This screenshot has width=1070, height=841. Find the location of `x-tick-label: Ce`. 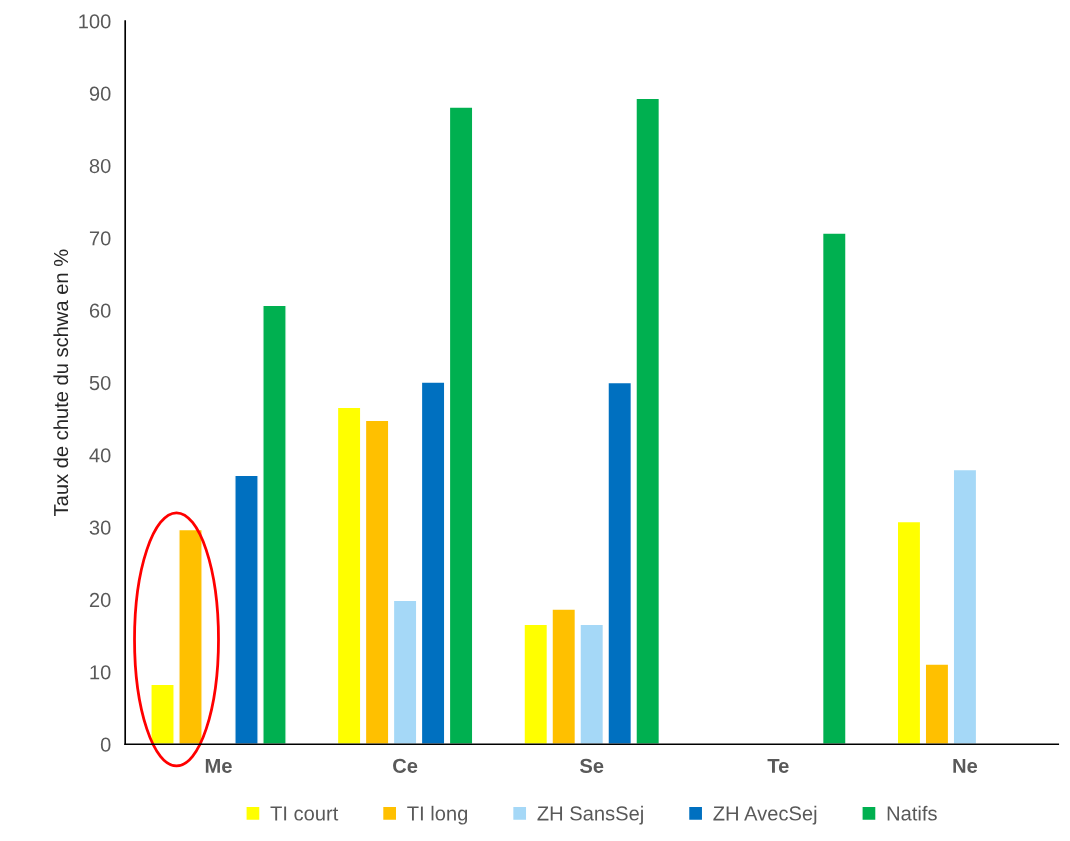

x-tick-label: Ce is located at coordinates (405, 765).